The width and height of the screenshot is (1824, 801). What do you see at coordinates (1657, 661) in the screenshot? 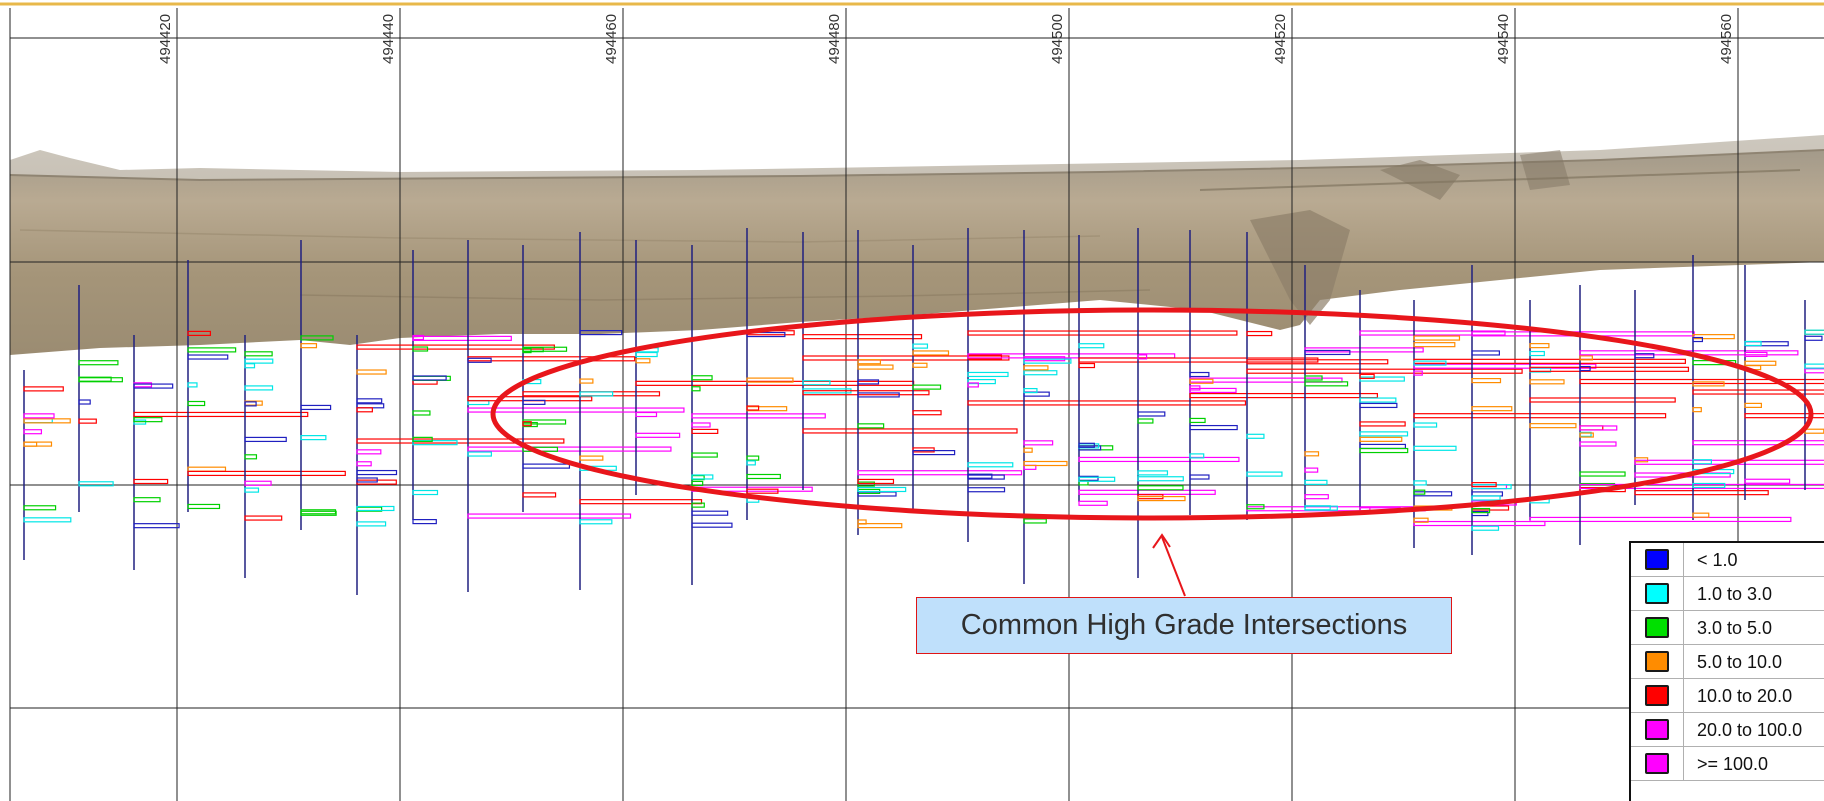
I see `legend-swatch` at bounding box center [1657, 661].